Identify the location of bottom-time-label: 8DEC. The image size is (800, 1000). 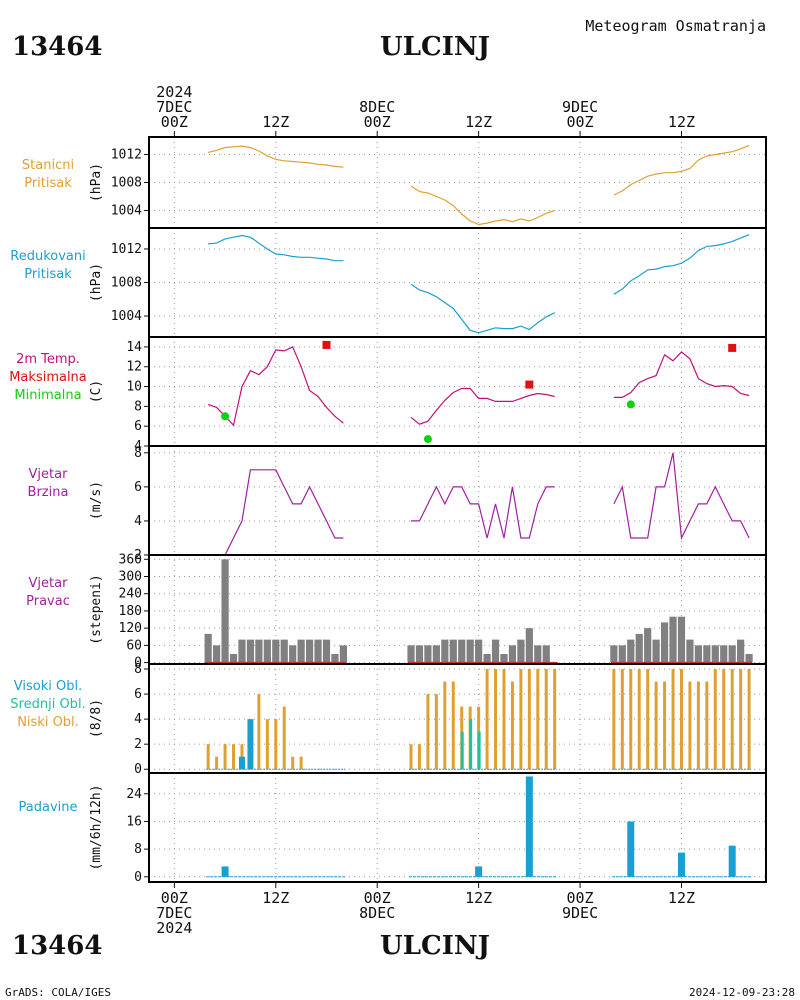
(377, 913).